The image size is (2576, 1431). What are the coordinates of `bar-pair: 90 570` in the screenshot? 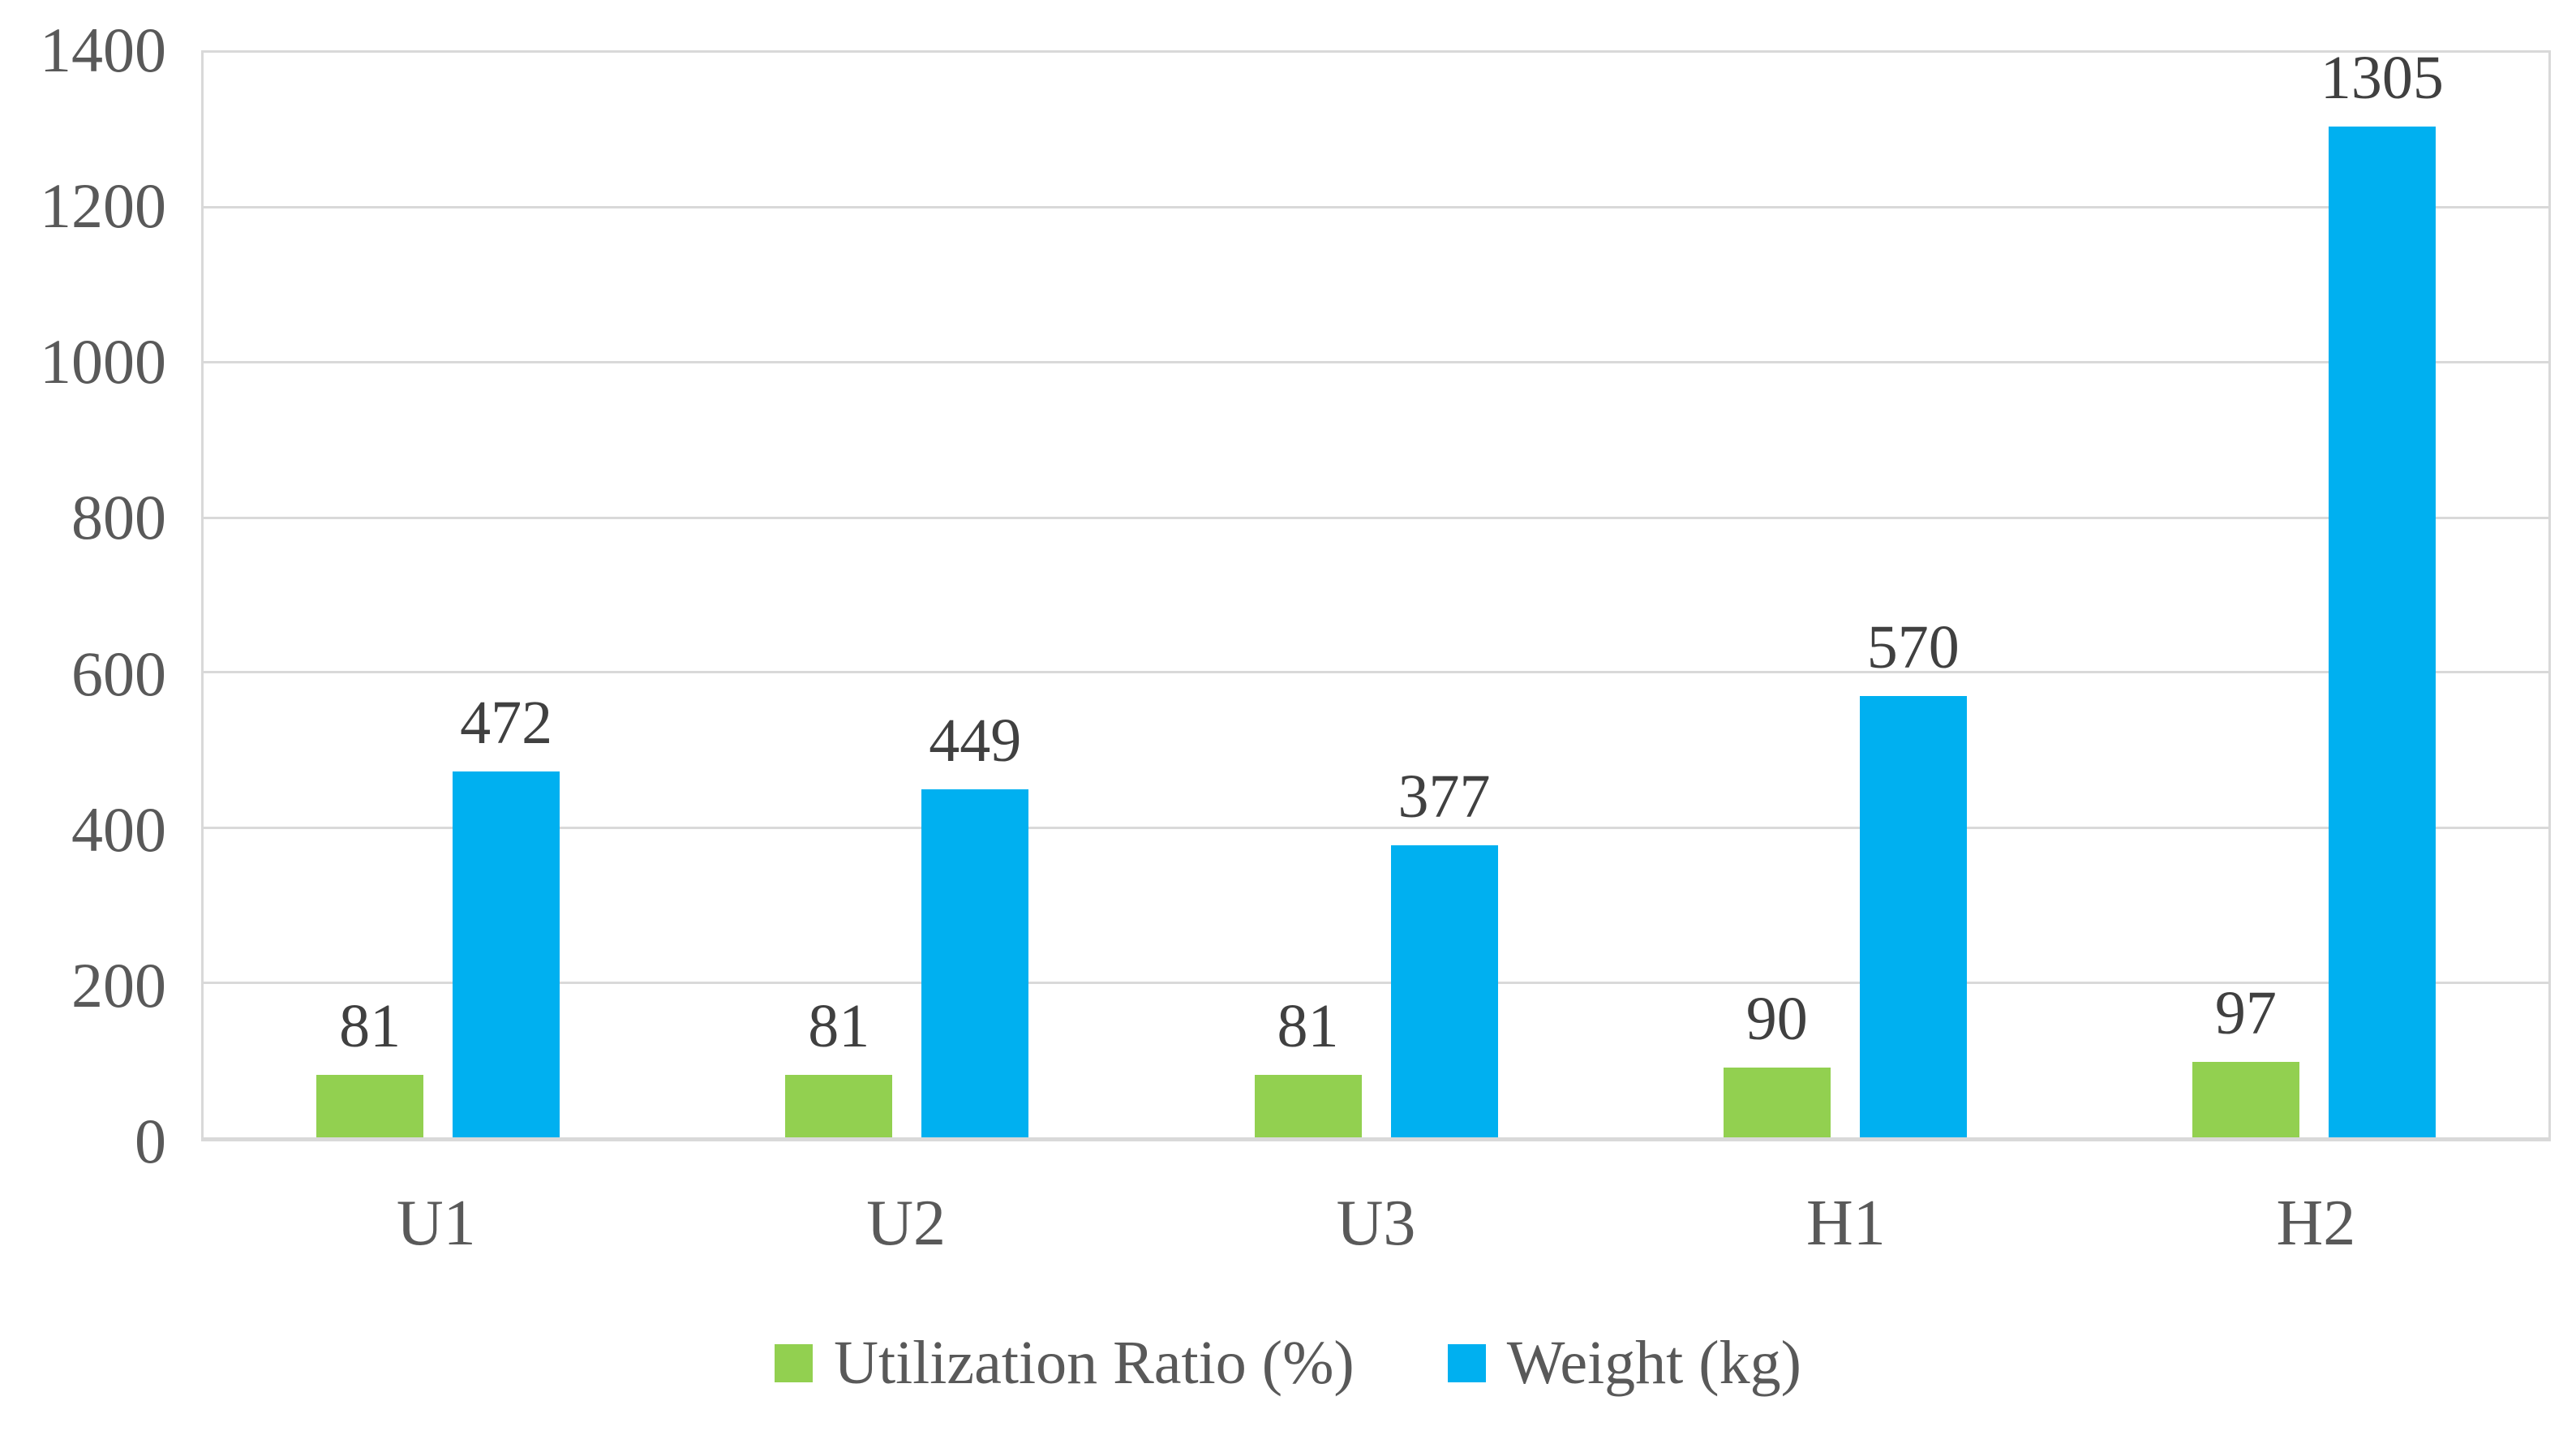 It's located at (1845, 595).